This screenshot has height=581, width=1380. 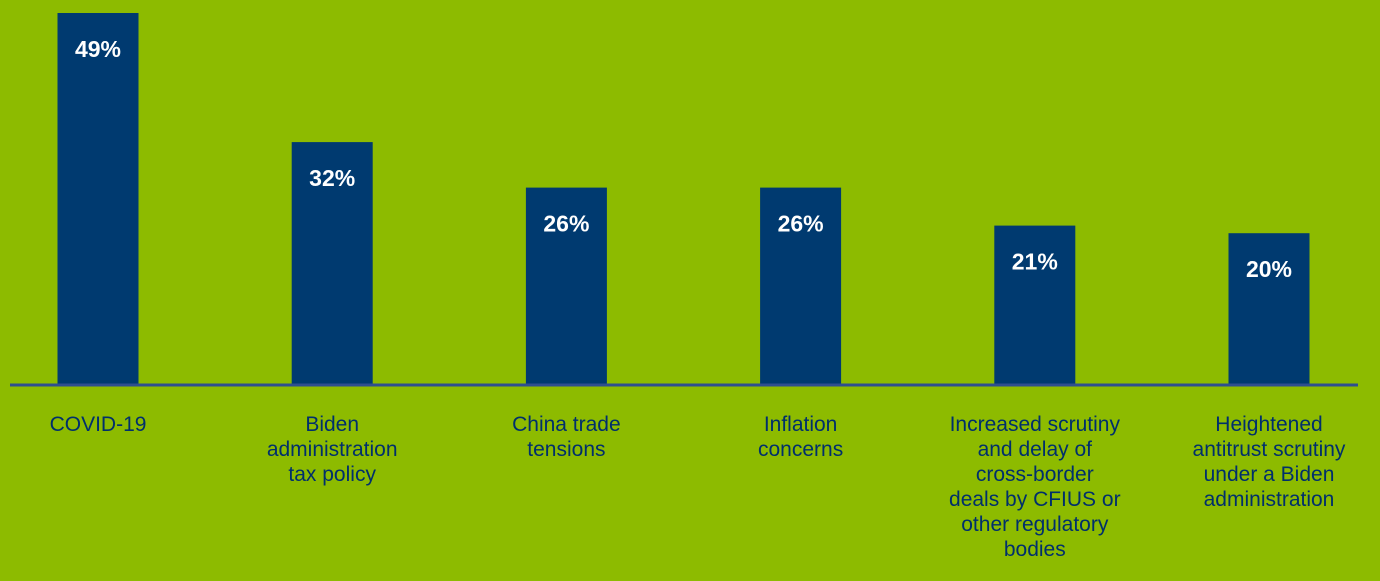 I want to click on category-label-line: Increased scrutiny, so click(x=1034, y=424).